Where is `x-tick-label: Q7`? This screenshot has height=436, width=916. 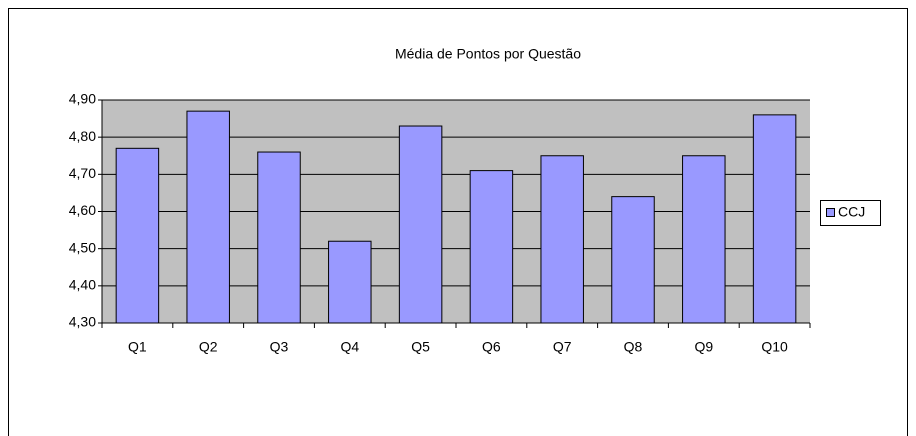 x-tick-label: Q7 is located at coordinates (562, 347).